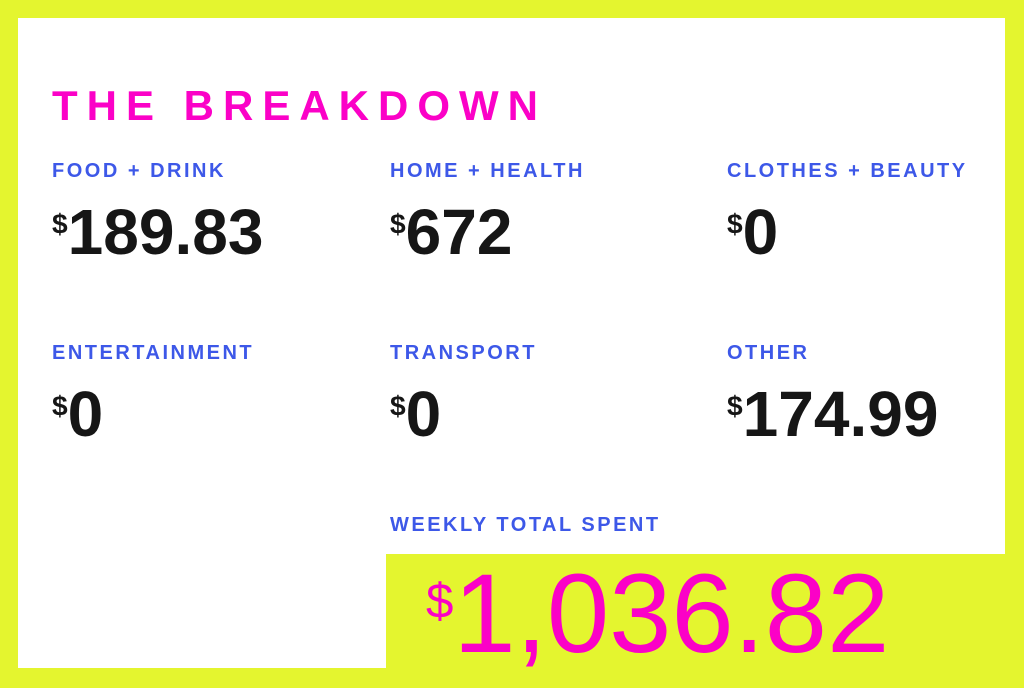 The image size is (1024, 688). What do you see at coordinates (139, 171) in the screenshot?
I see `category-label: FOOD + DRINK` at bounding box center [139, 171].